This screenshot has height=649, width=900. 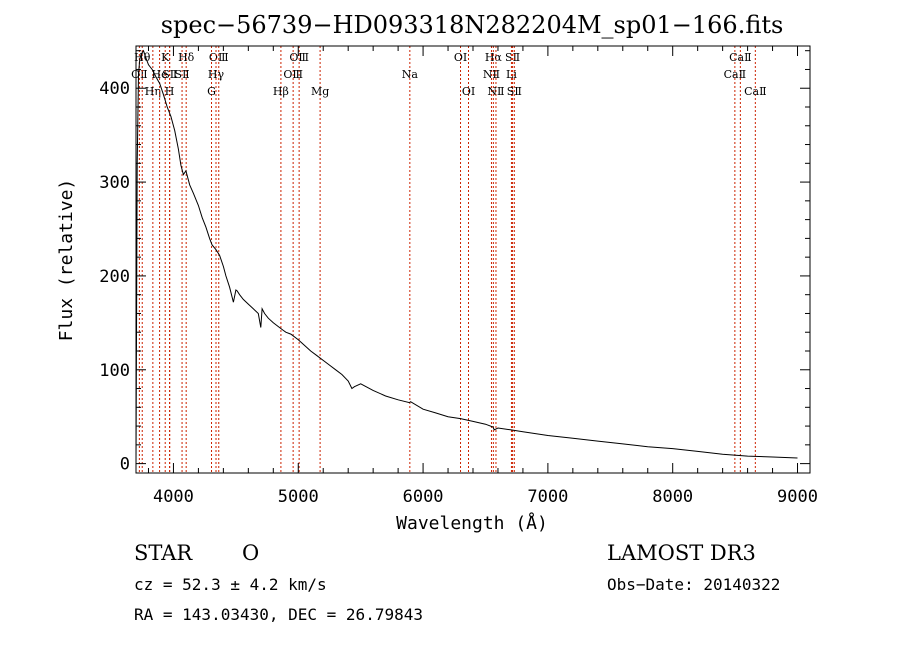 What do you see at coordinates (114, 277) in the screenshot?
I see `y-tick-label-2: 200` at bounding box center [114, 277].